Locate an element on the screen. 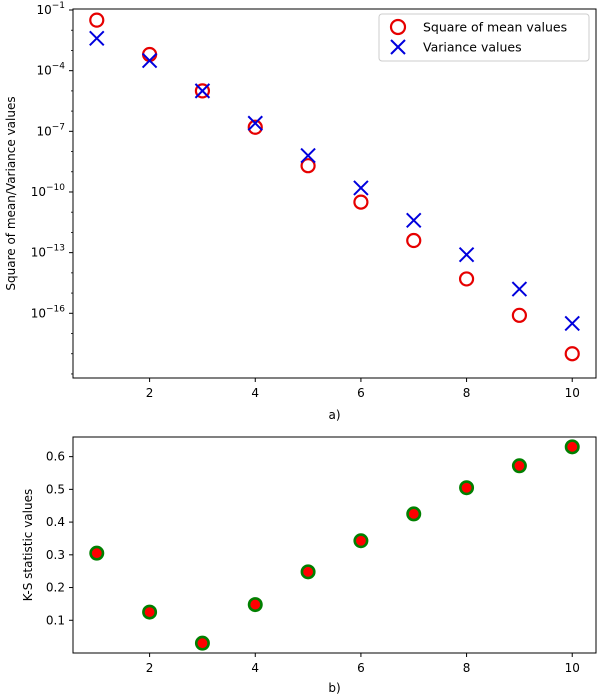 This screenshot has height=700, width=600. y-tick-label: 10⁻¹³ is located at coordinates (48, 252).